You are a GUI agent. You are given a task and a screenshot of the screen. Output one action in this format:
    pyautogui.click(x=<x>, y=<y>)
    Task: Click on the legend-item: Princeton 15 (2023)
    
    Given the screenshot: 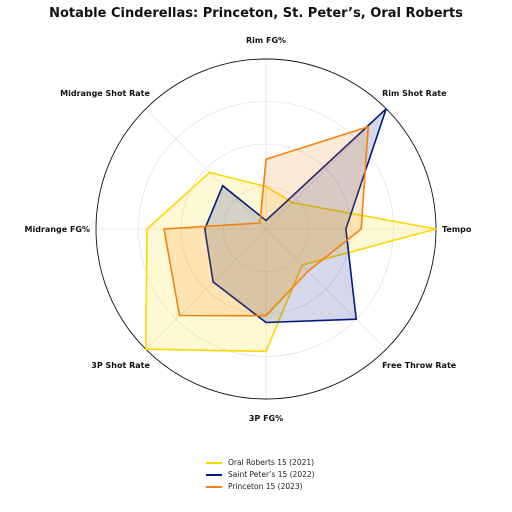 What is the action you would take?
    pyautogui.click(x=260, y=486)
    